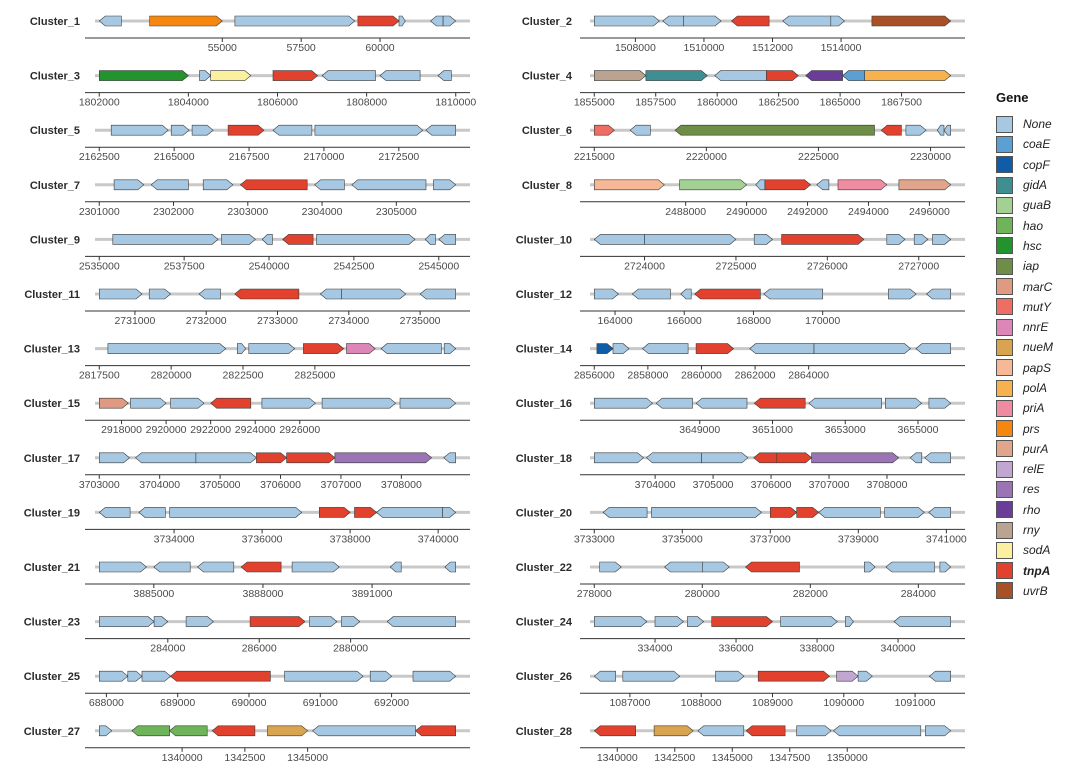 The image size is (1080, 776). What do you see at coordinates (655, 103) in the screenshot?
I see `tick-label: 1857500` at bounding box center [655, 103].